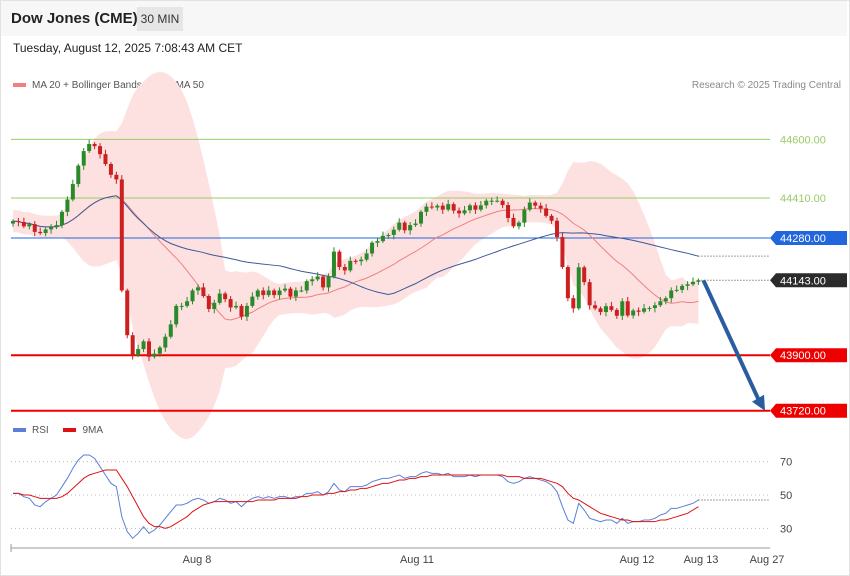 The image size is (850, 576). I want to click on copyright-note: Research © 2025 Trading Central, so click(766, 85).